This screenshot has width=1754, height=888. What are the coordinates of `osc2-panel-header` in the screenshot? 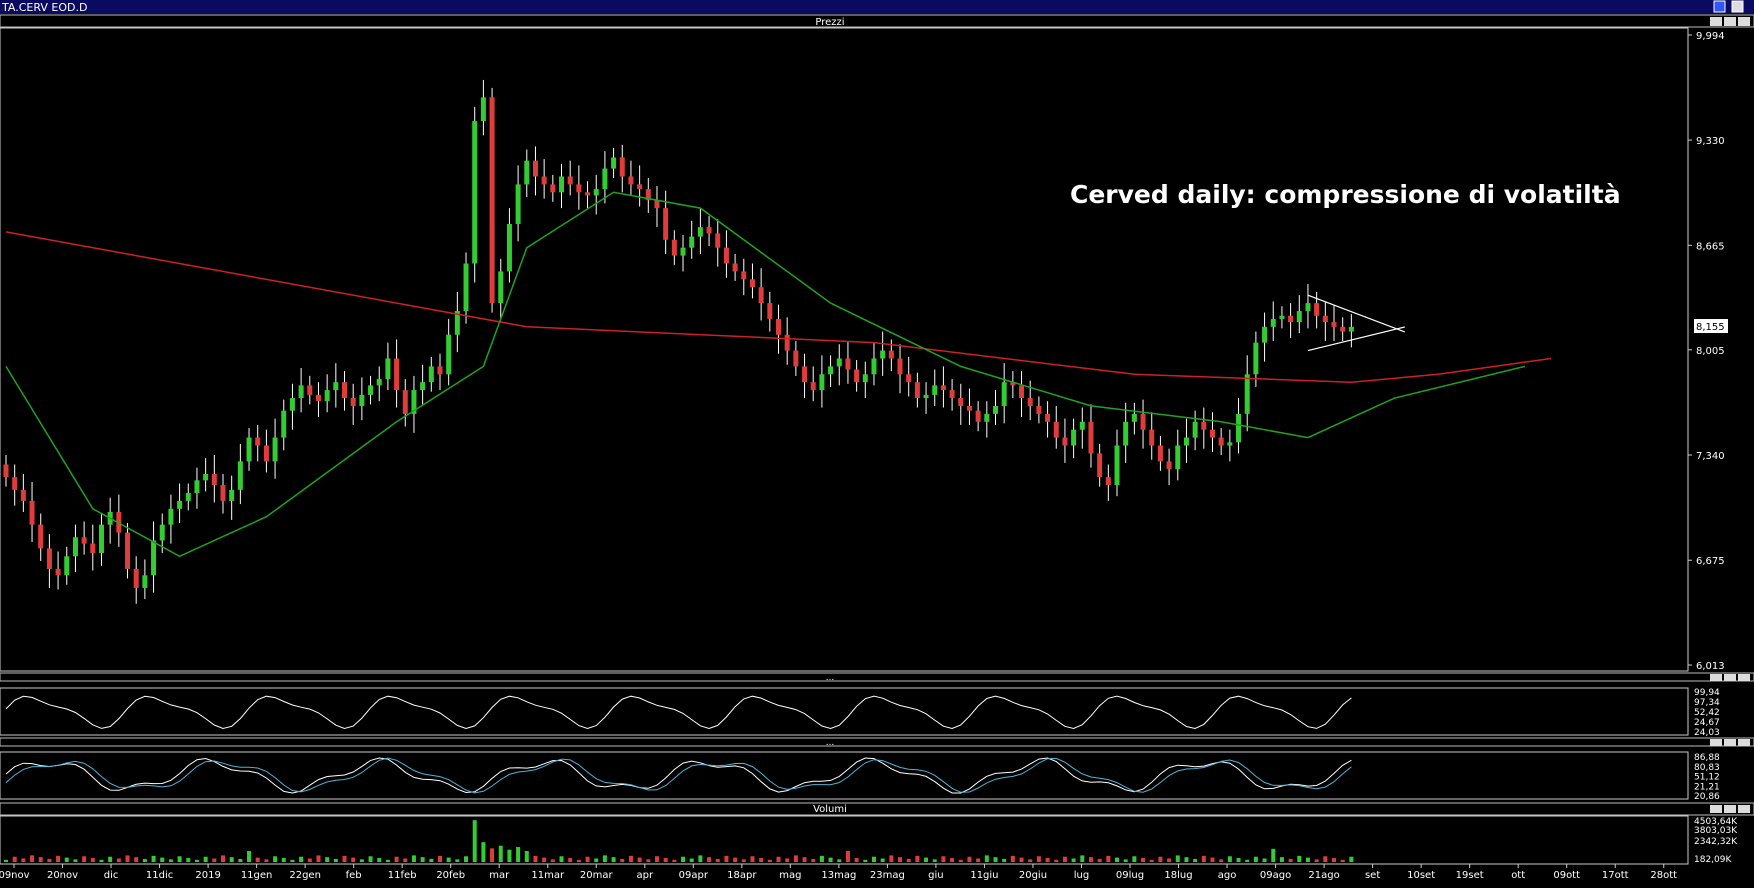 It's located at (877, 742).